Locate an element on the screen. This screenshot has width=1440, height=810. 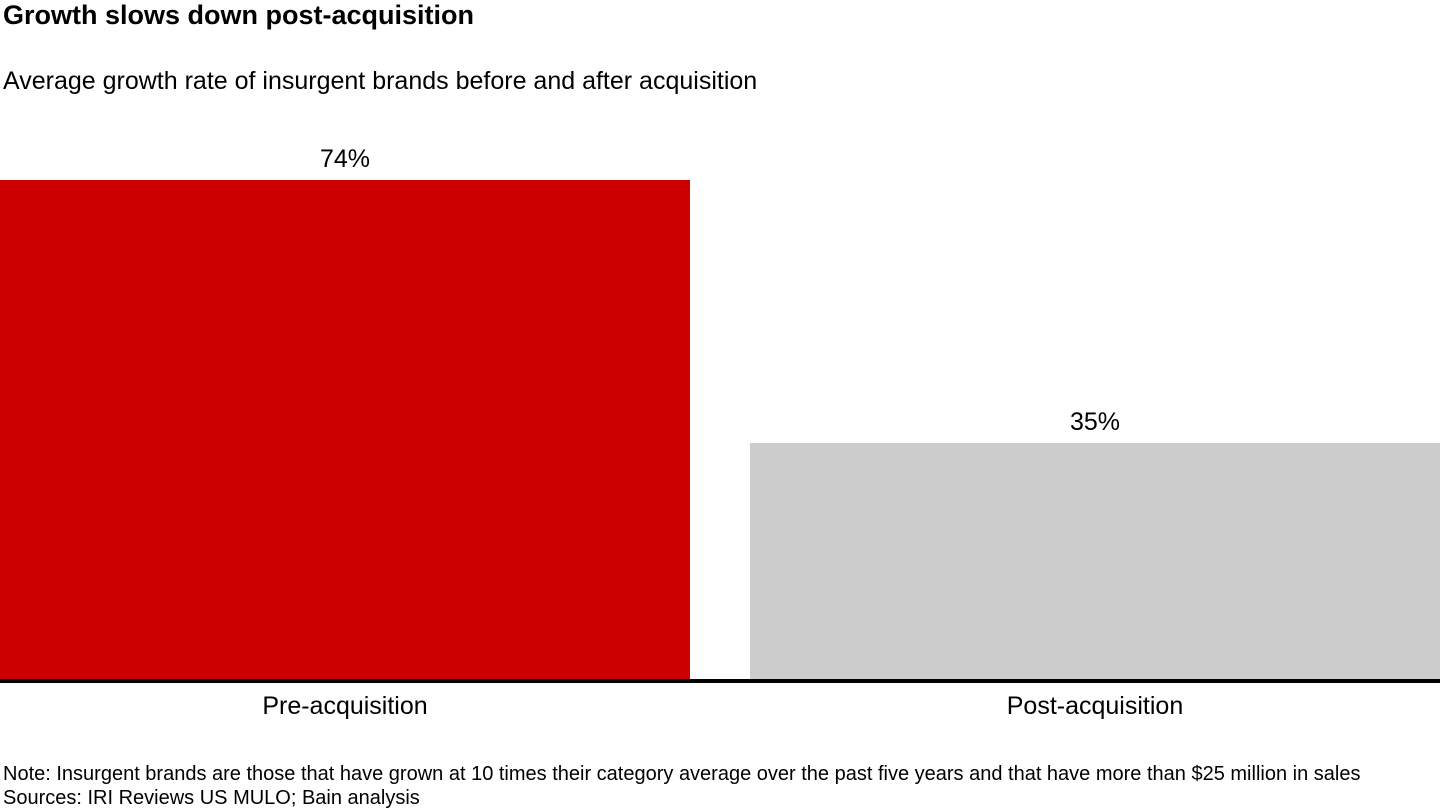
x-axis-line is located at coordinates (720, 681).